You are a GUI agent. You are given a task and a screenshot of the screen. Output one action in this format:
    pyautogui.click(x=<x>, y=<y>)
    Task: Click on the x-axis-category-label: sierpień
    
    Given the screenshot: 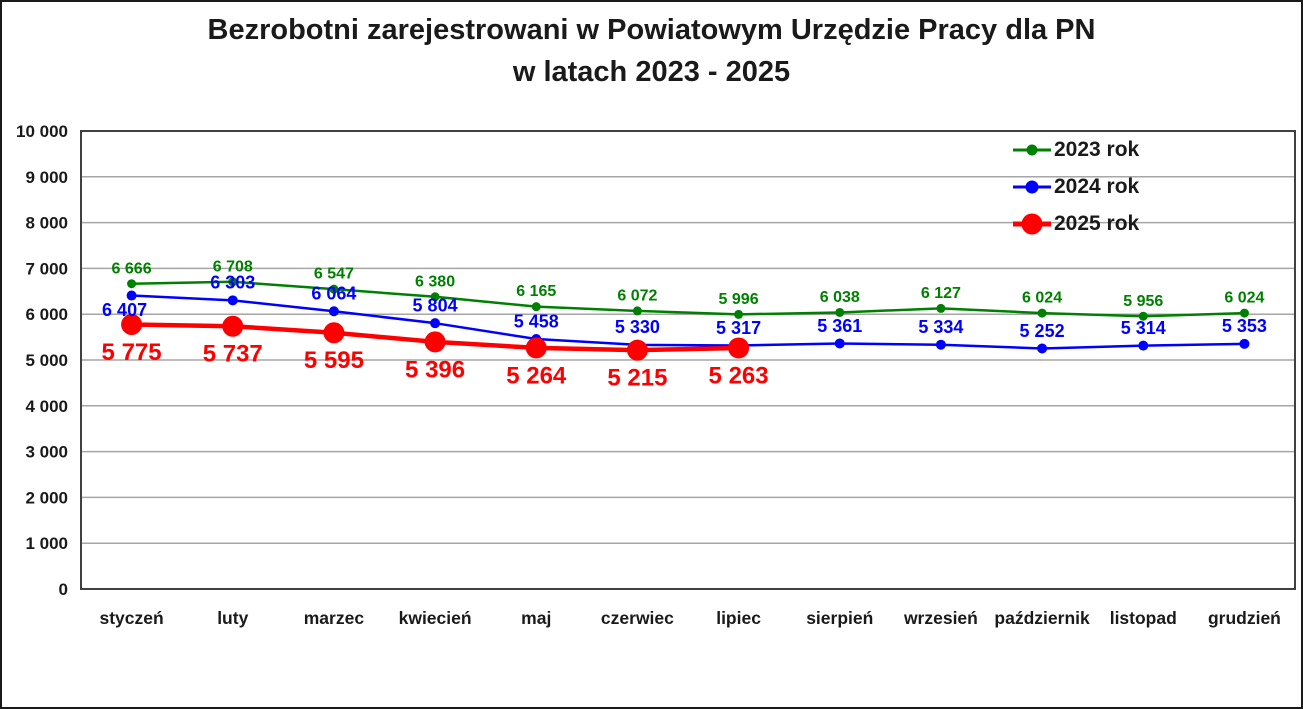 What is the action you would take?
    pyautogui.click(x=839, y=618)
    